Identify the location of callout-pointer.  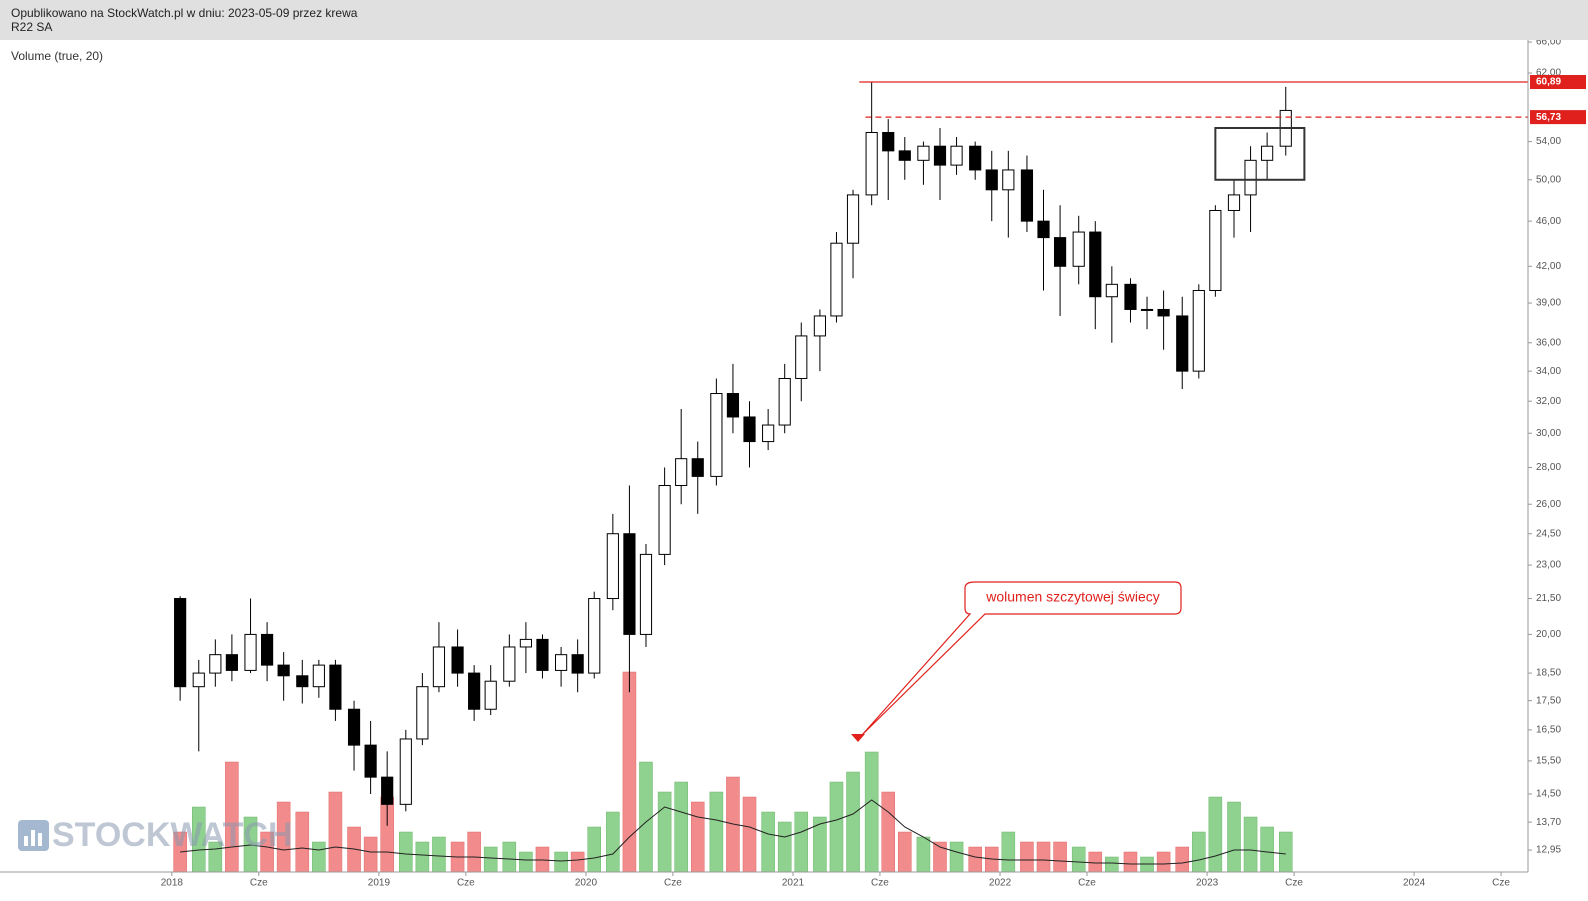
(858, 738).